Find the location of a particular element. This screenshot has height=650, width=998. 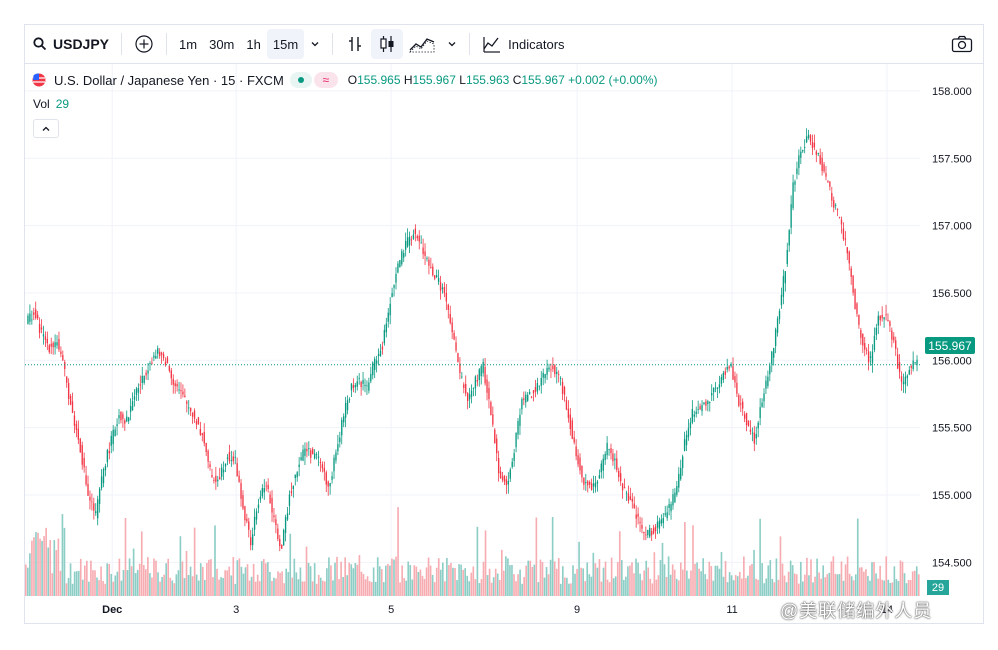

compare-button is located at coordinates (144, 44).